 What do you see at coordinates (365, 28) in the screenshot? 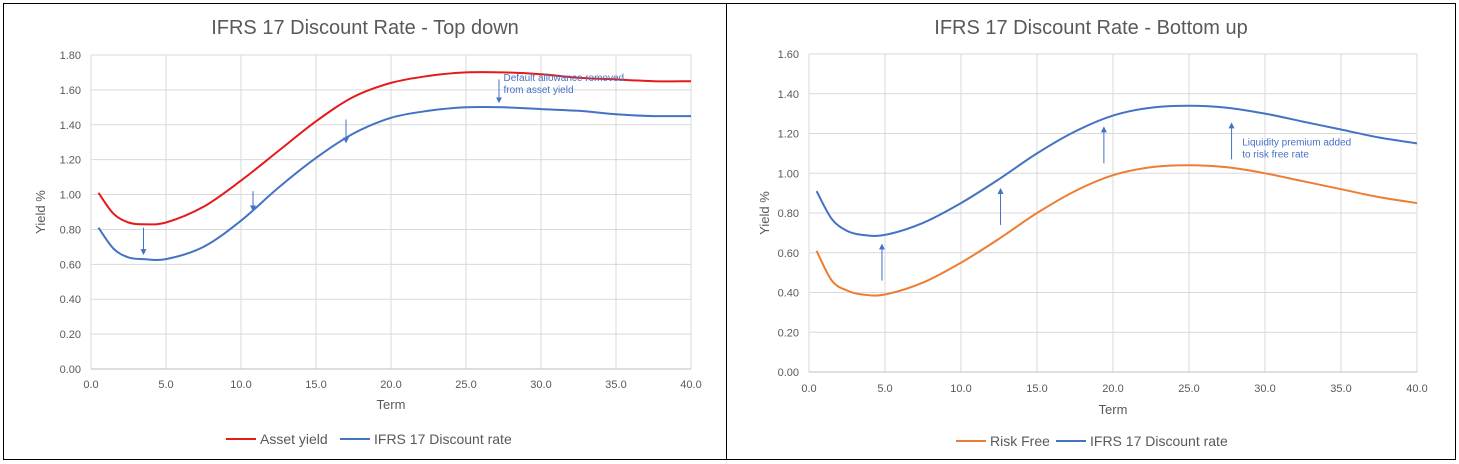
I see `chart-title: IFRS 17 Discount Rate - Top down` at bounding box center [365, 28].